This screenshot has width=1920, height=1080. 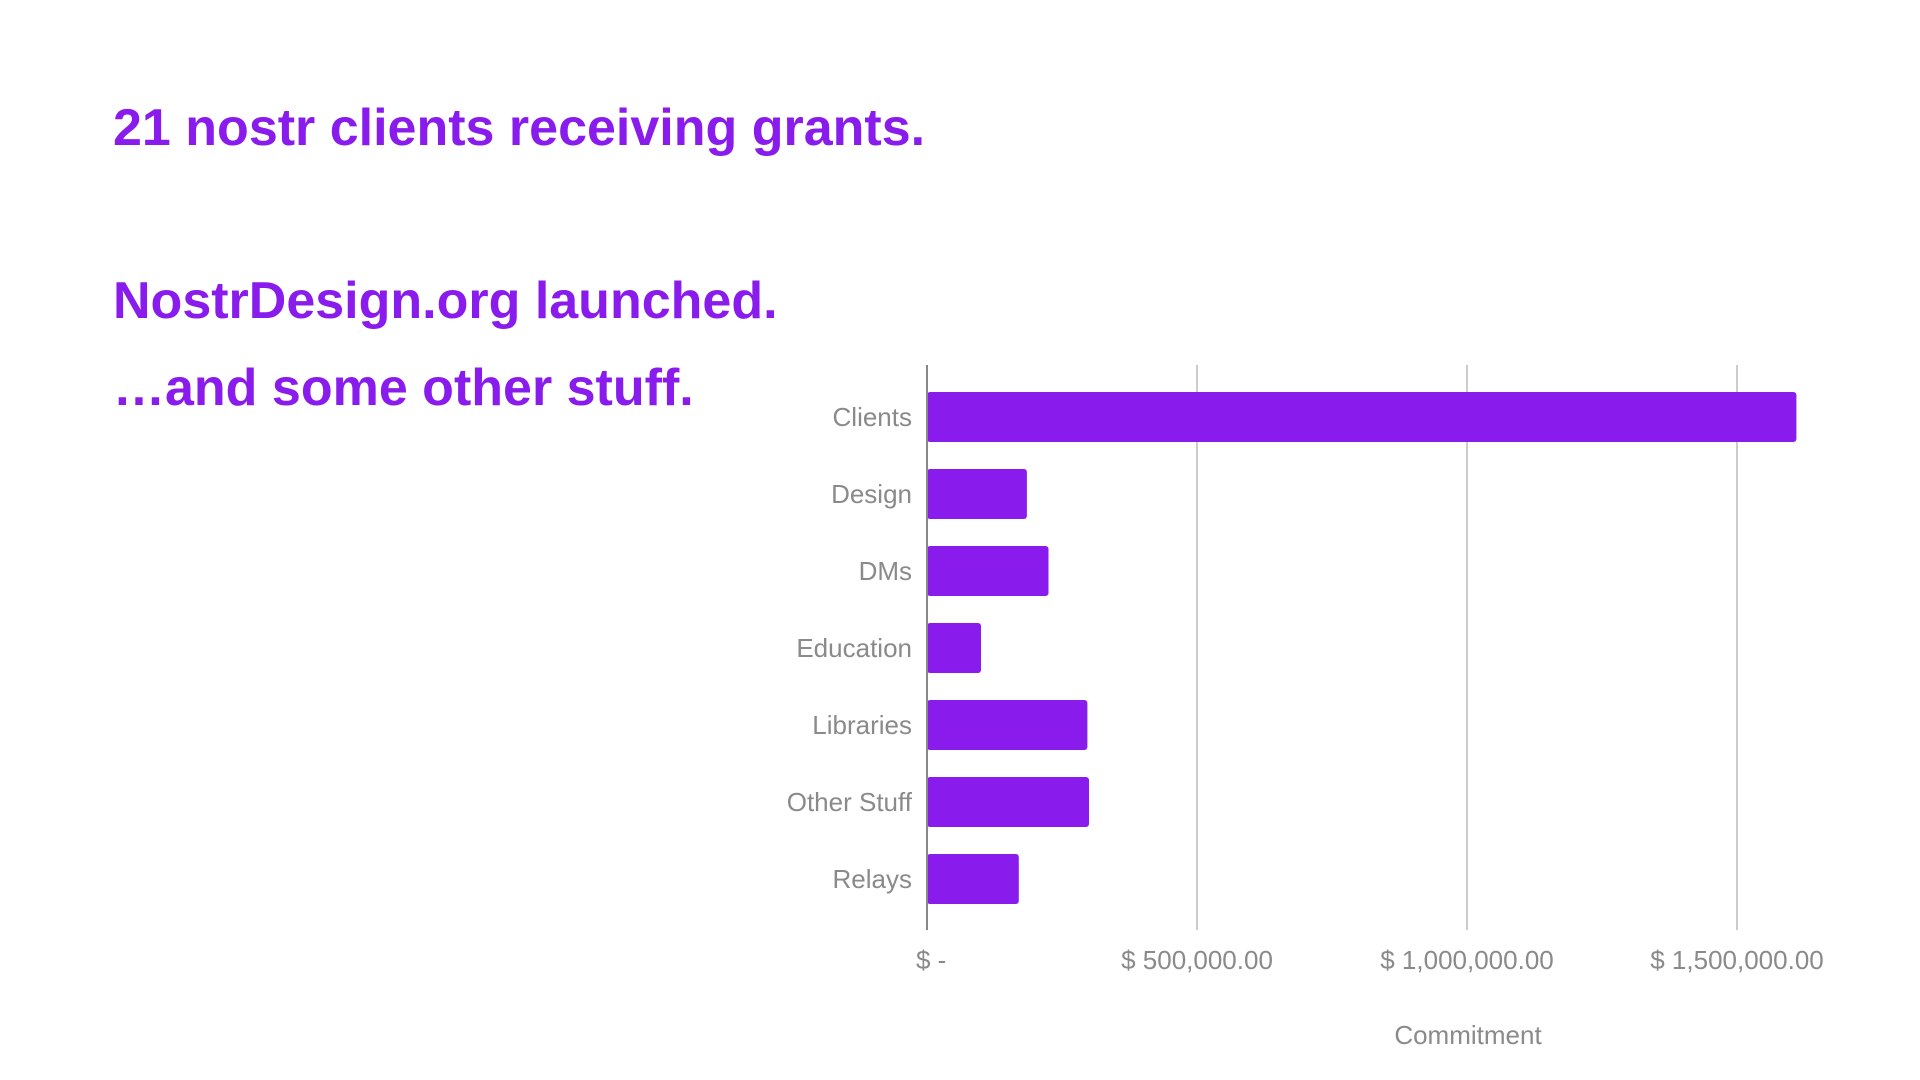 What do you see at coordinates (1197, 960) in the screenshot?
I see `x-tick-label: $ 500,000.00` at bounding box center [1197, 960].